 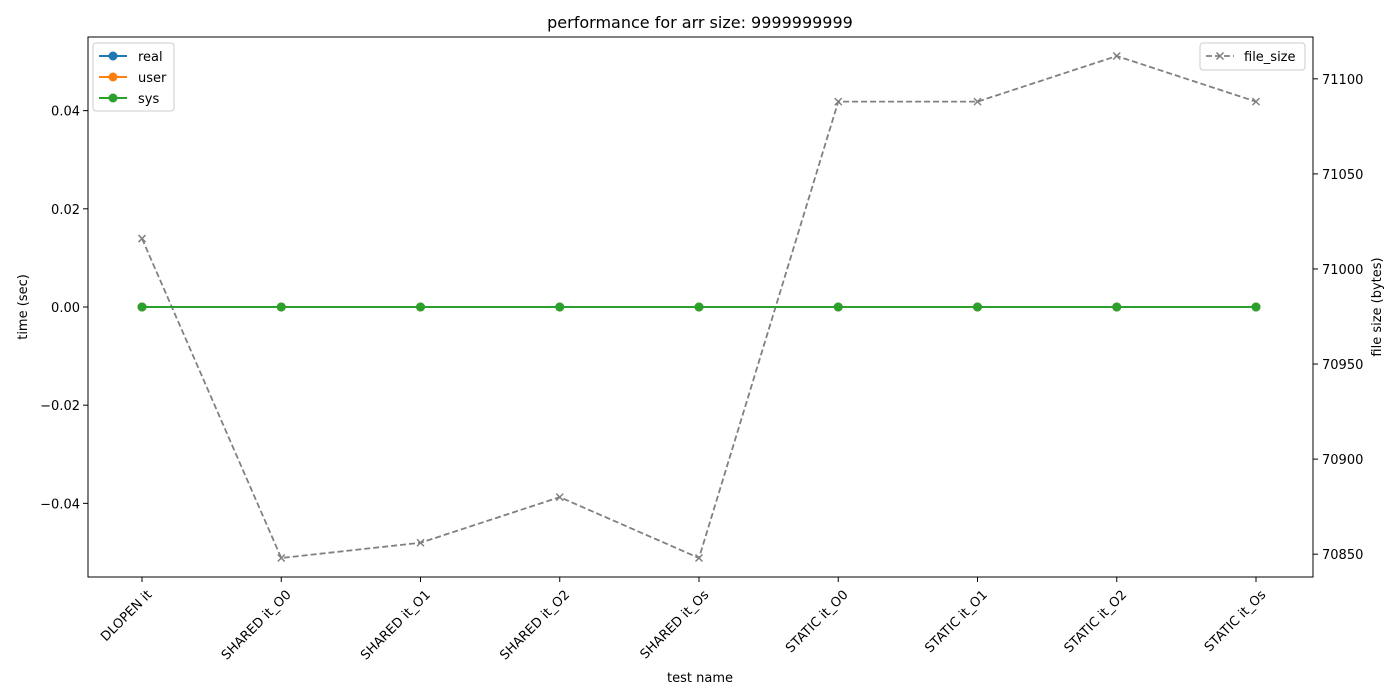 What do you see at coordinates (113, 98) in the screenshot?
I see `legend-marker-sys` at bounding box center [113, 98].